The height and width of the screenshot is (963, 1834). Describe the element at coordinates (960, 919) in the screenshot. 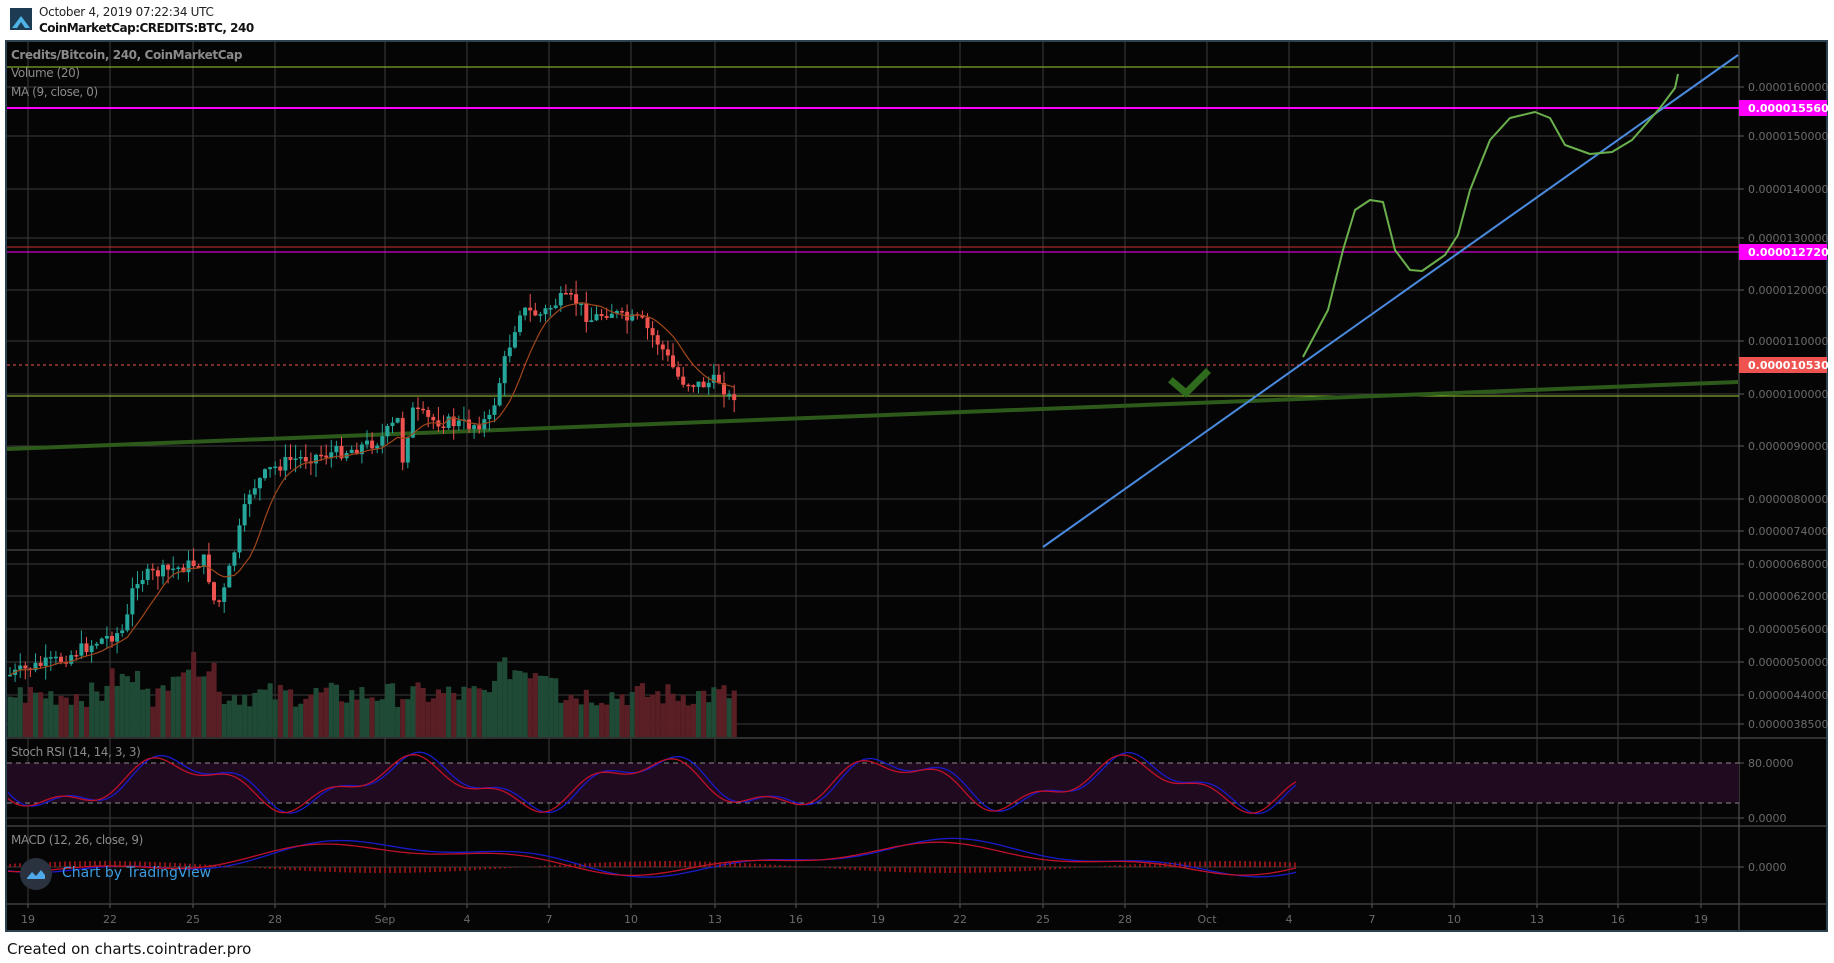

I see `time-tick-label: 22` at that location.